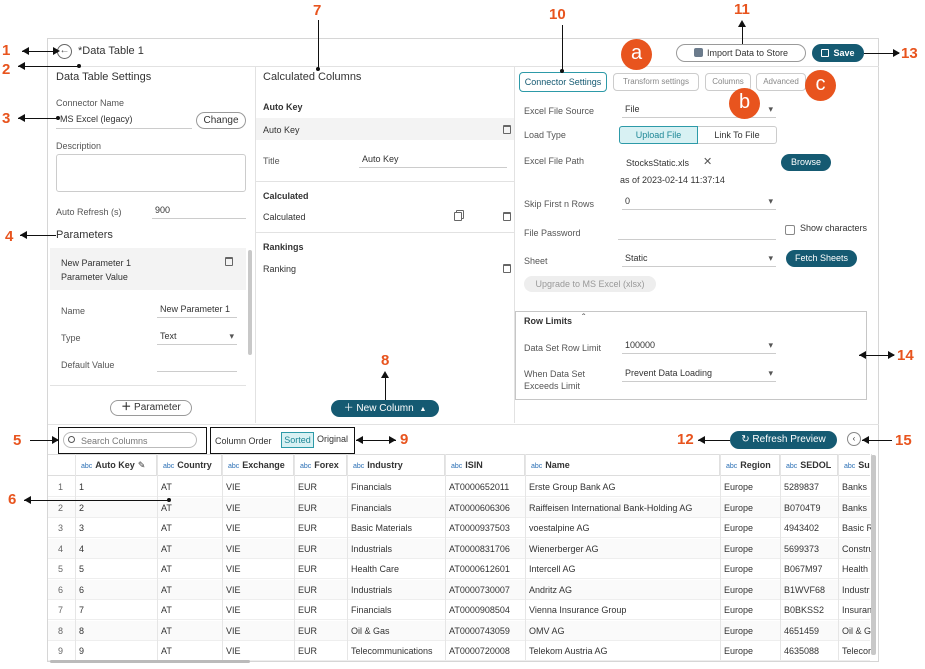  I want to click on import-data-button: Import Data to Store, so click(741, 53).